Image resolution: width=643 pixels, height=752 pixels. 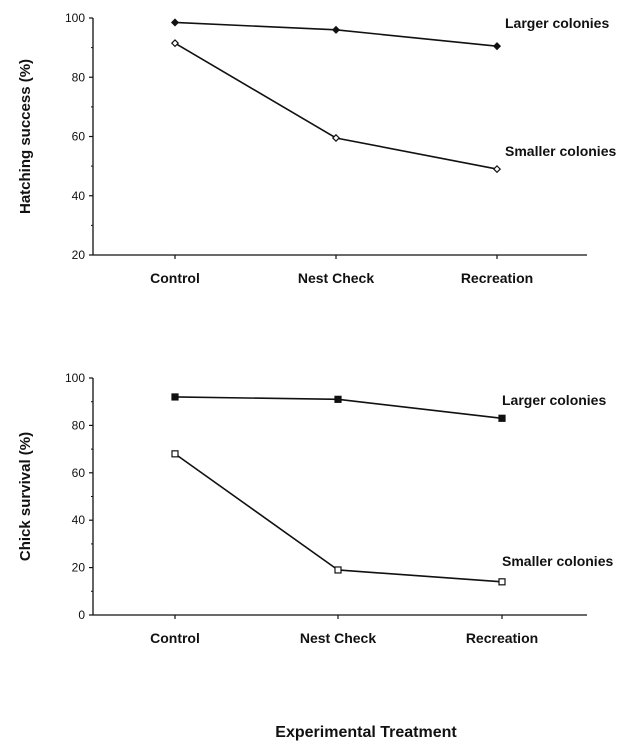 I want to click on x-axis-title: Experimental Treatment, so click(x=366, y=732).